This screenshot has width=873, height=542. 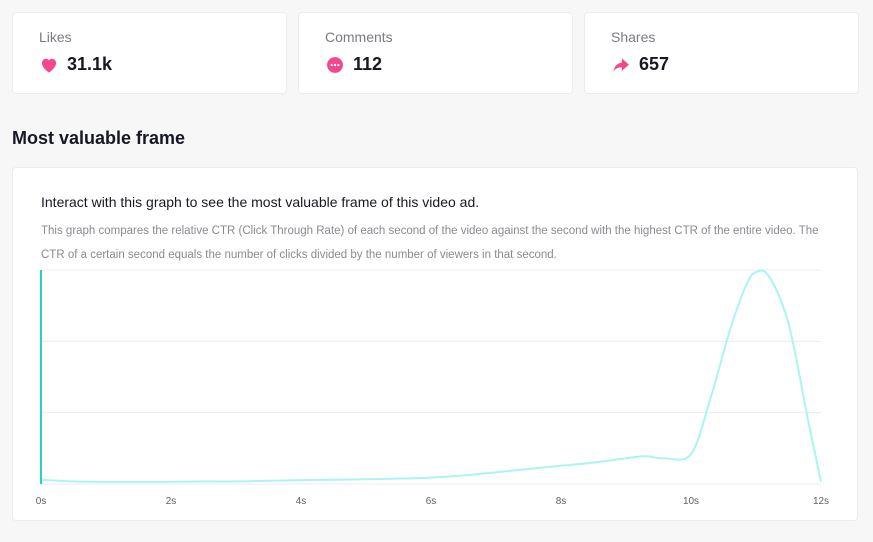 I want to click on likes-label: Likes, so click(x=55, y=37).